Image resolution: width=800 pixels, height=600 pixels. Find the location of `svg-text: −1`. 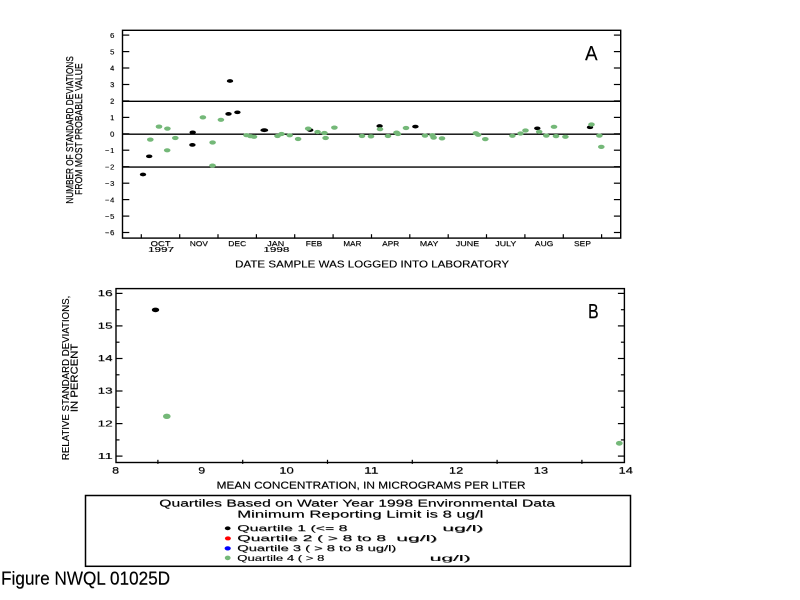

svg-text: −1 is located at coordinates (110, 150).